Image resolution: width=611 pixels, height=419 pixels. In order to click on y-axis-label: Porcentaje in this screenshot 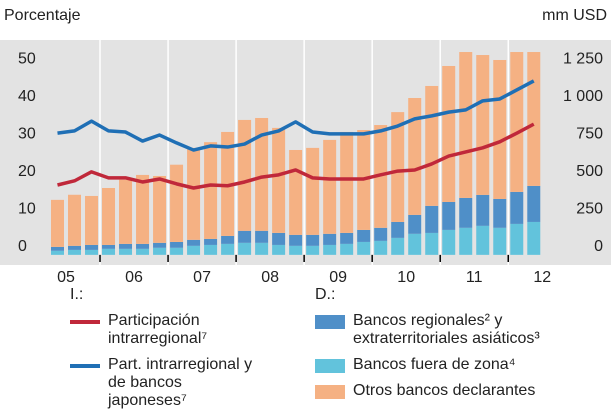, I will do `click(42, 15)`.